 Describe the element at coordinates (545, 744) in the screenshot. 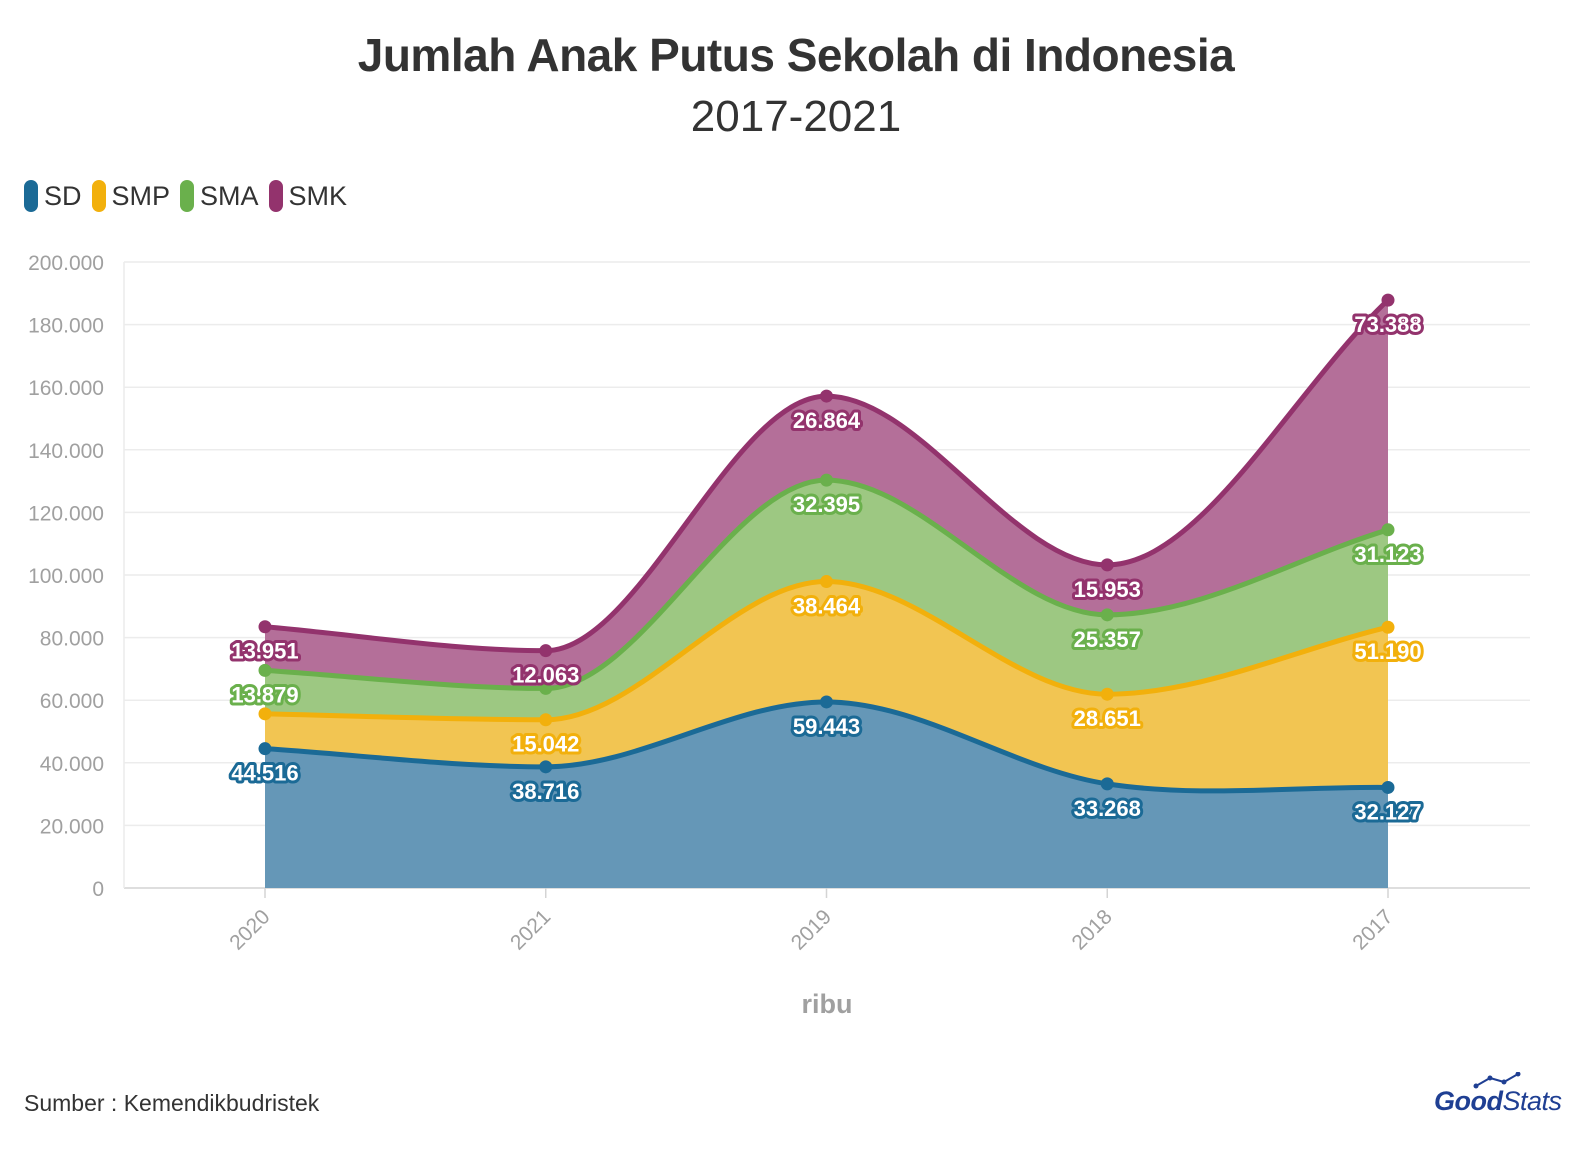

I see `data-label-smp: 15.042` at that location.